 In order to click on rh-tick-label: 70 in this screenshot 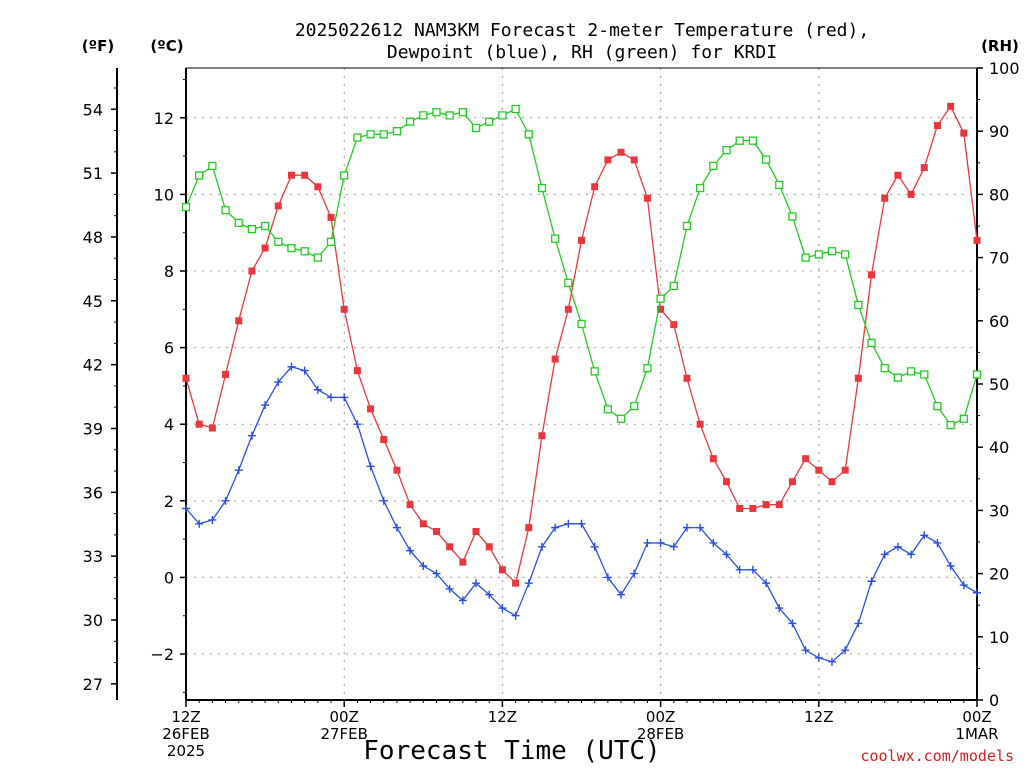, I will do `click(999, 258)`.